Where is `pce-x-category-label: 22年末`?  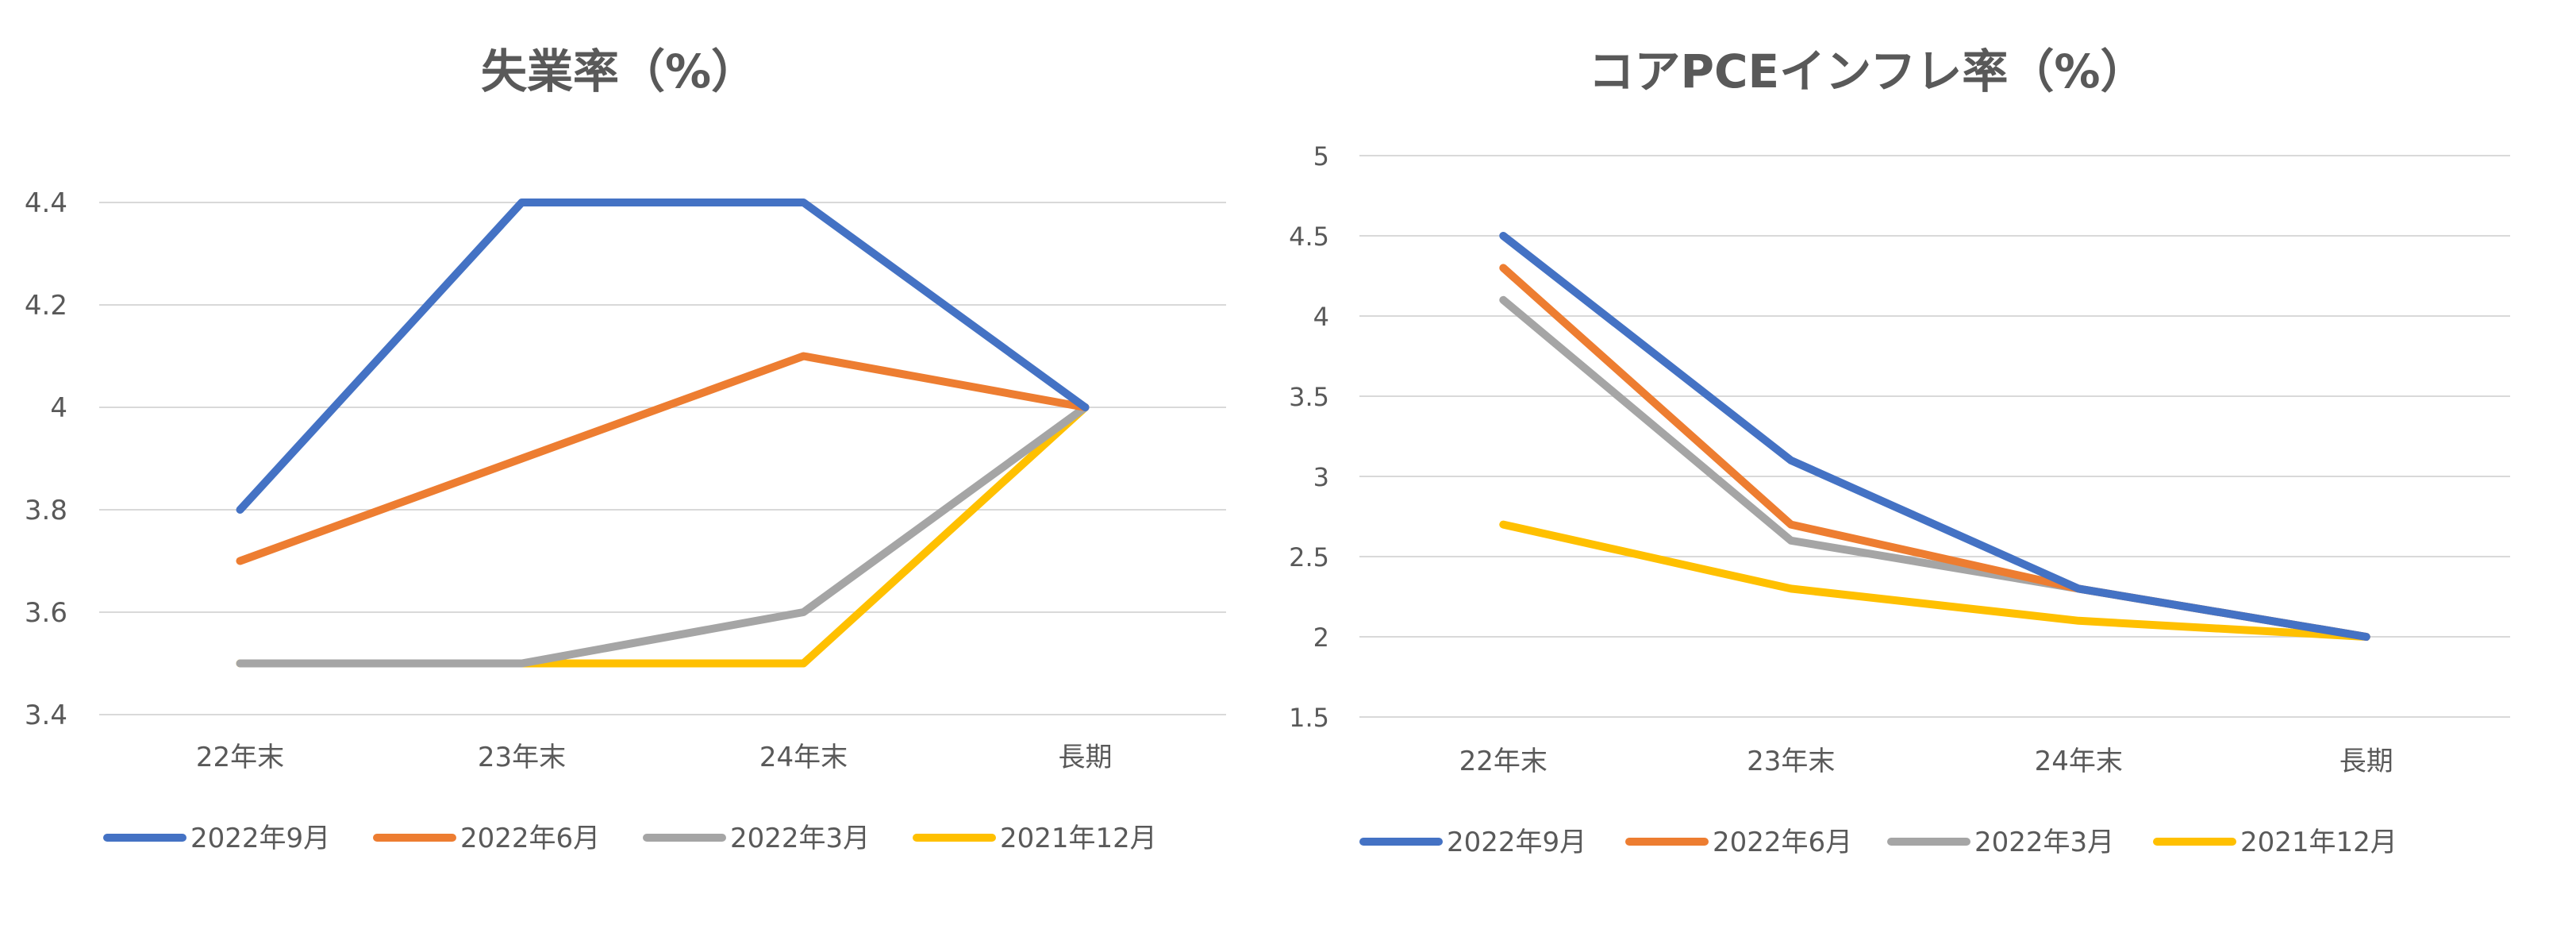 pce-x-category-label: 22年末 is located at coordinates (1503, 761).